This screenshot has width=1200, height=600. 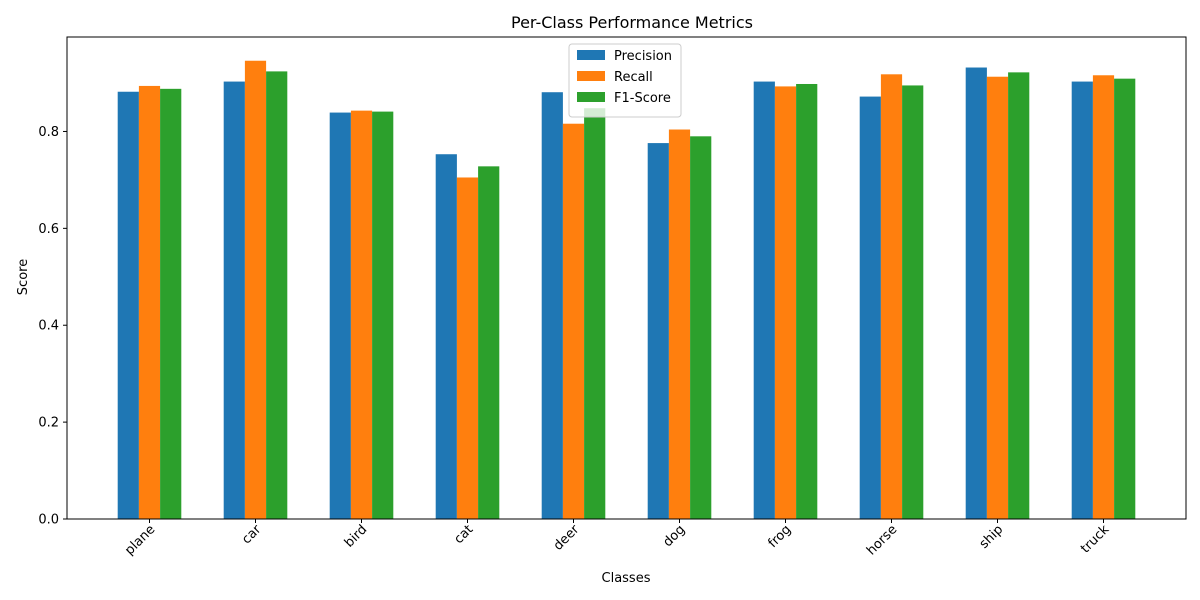 I want to click on bar-car-recall, so click(x=255, y=290).